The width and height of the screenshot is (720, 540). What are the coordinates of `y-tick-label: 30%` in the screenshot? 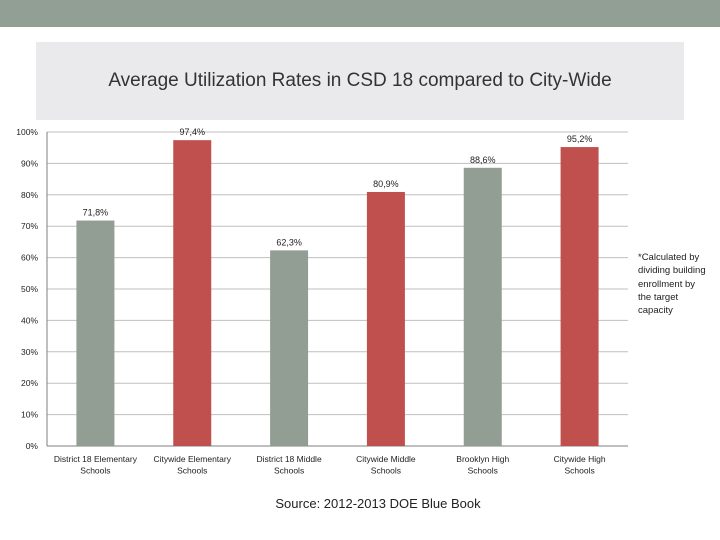 It's located at (29, 352).